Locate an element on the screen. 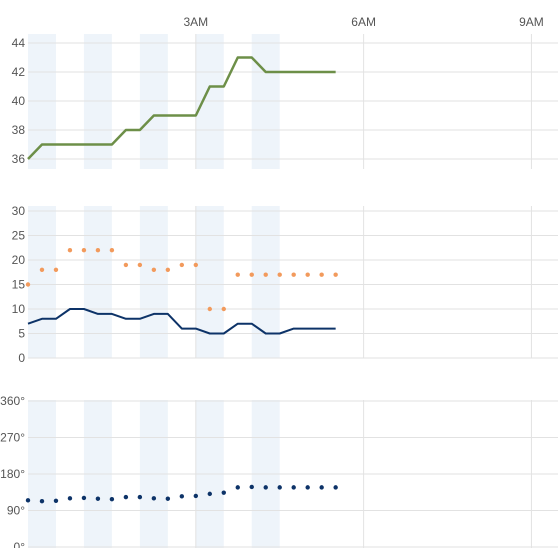 This screenshot has height=548, width=558. y-tick-label: 0 is located at coordinates (21, 358).